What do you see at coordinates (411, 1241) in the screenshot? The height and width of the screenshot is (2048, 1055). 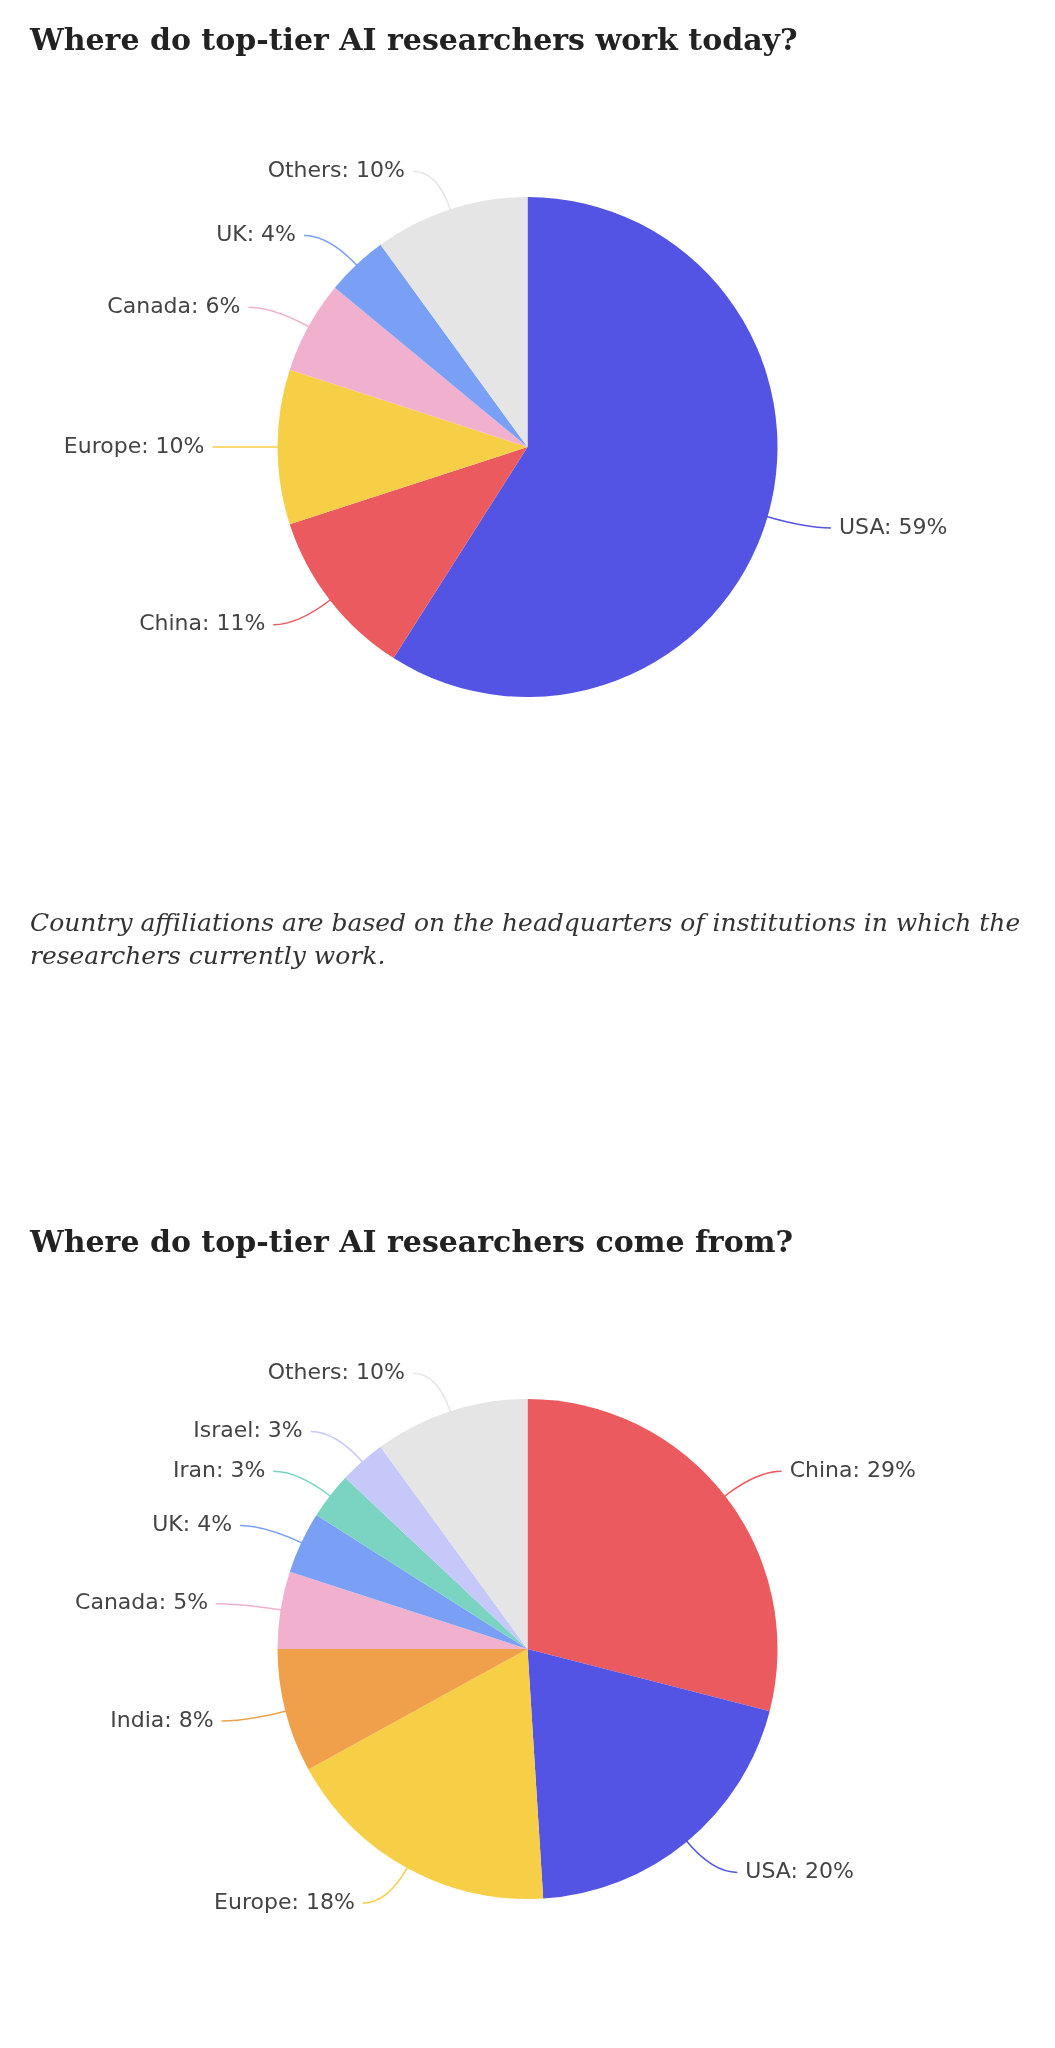 I see `chart-title: Where do top-tier AI researchers come from?` at bounding box center [411, 1241].